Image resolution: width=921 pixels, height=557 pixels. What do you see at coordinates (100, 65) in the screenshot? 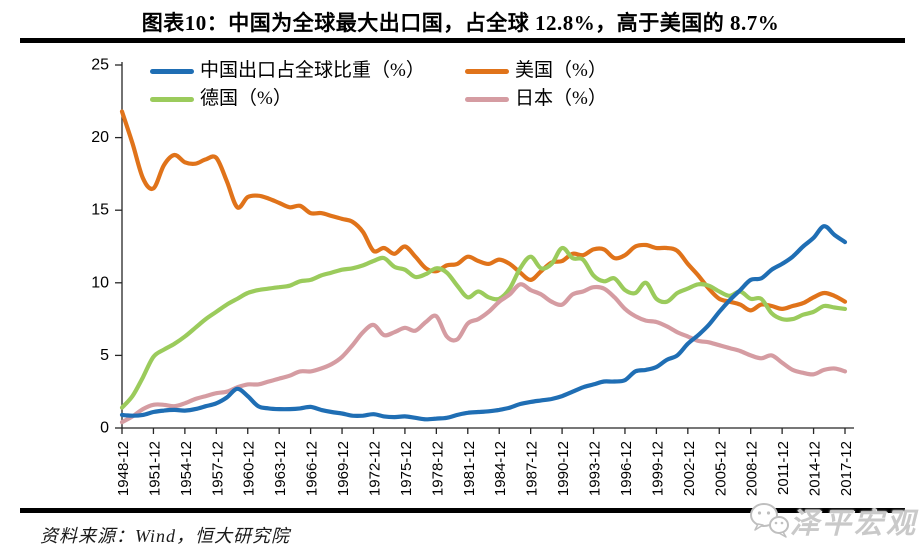
I see `y-axis-tick-label: 25` at bounding box center [100, 65].